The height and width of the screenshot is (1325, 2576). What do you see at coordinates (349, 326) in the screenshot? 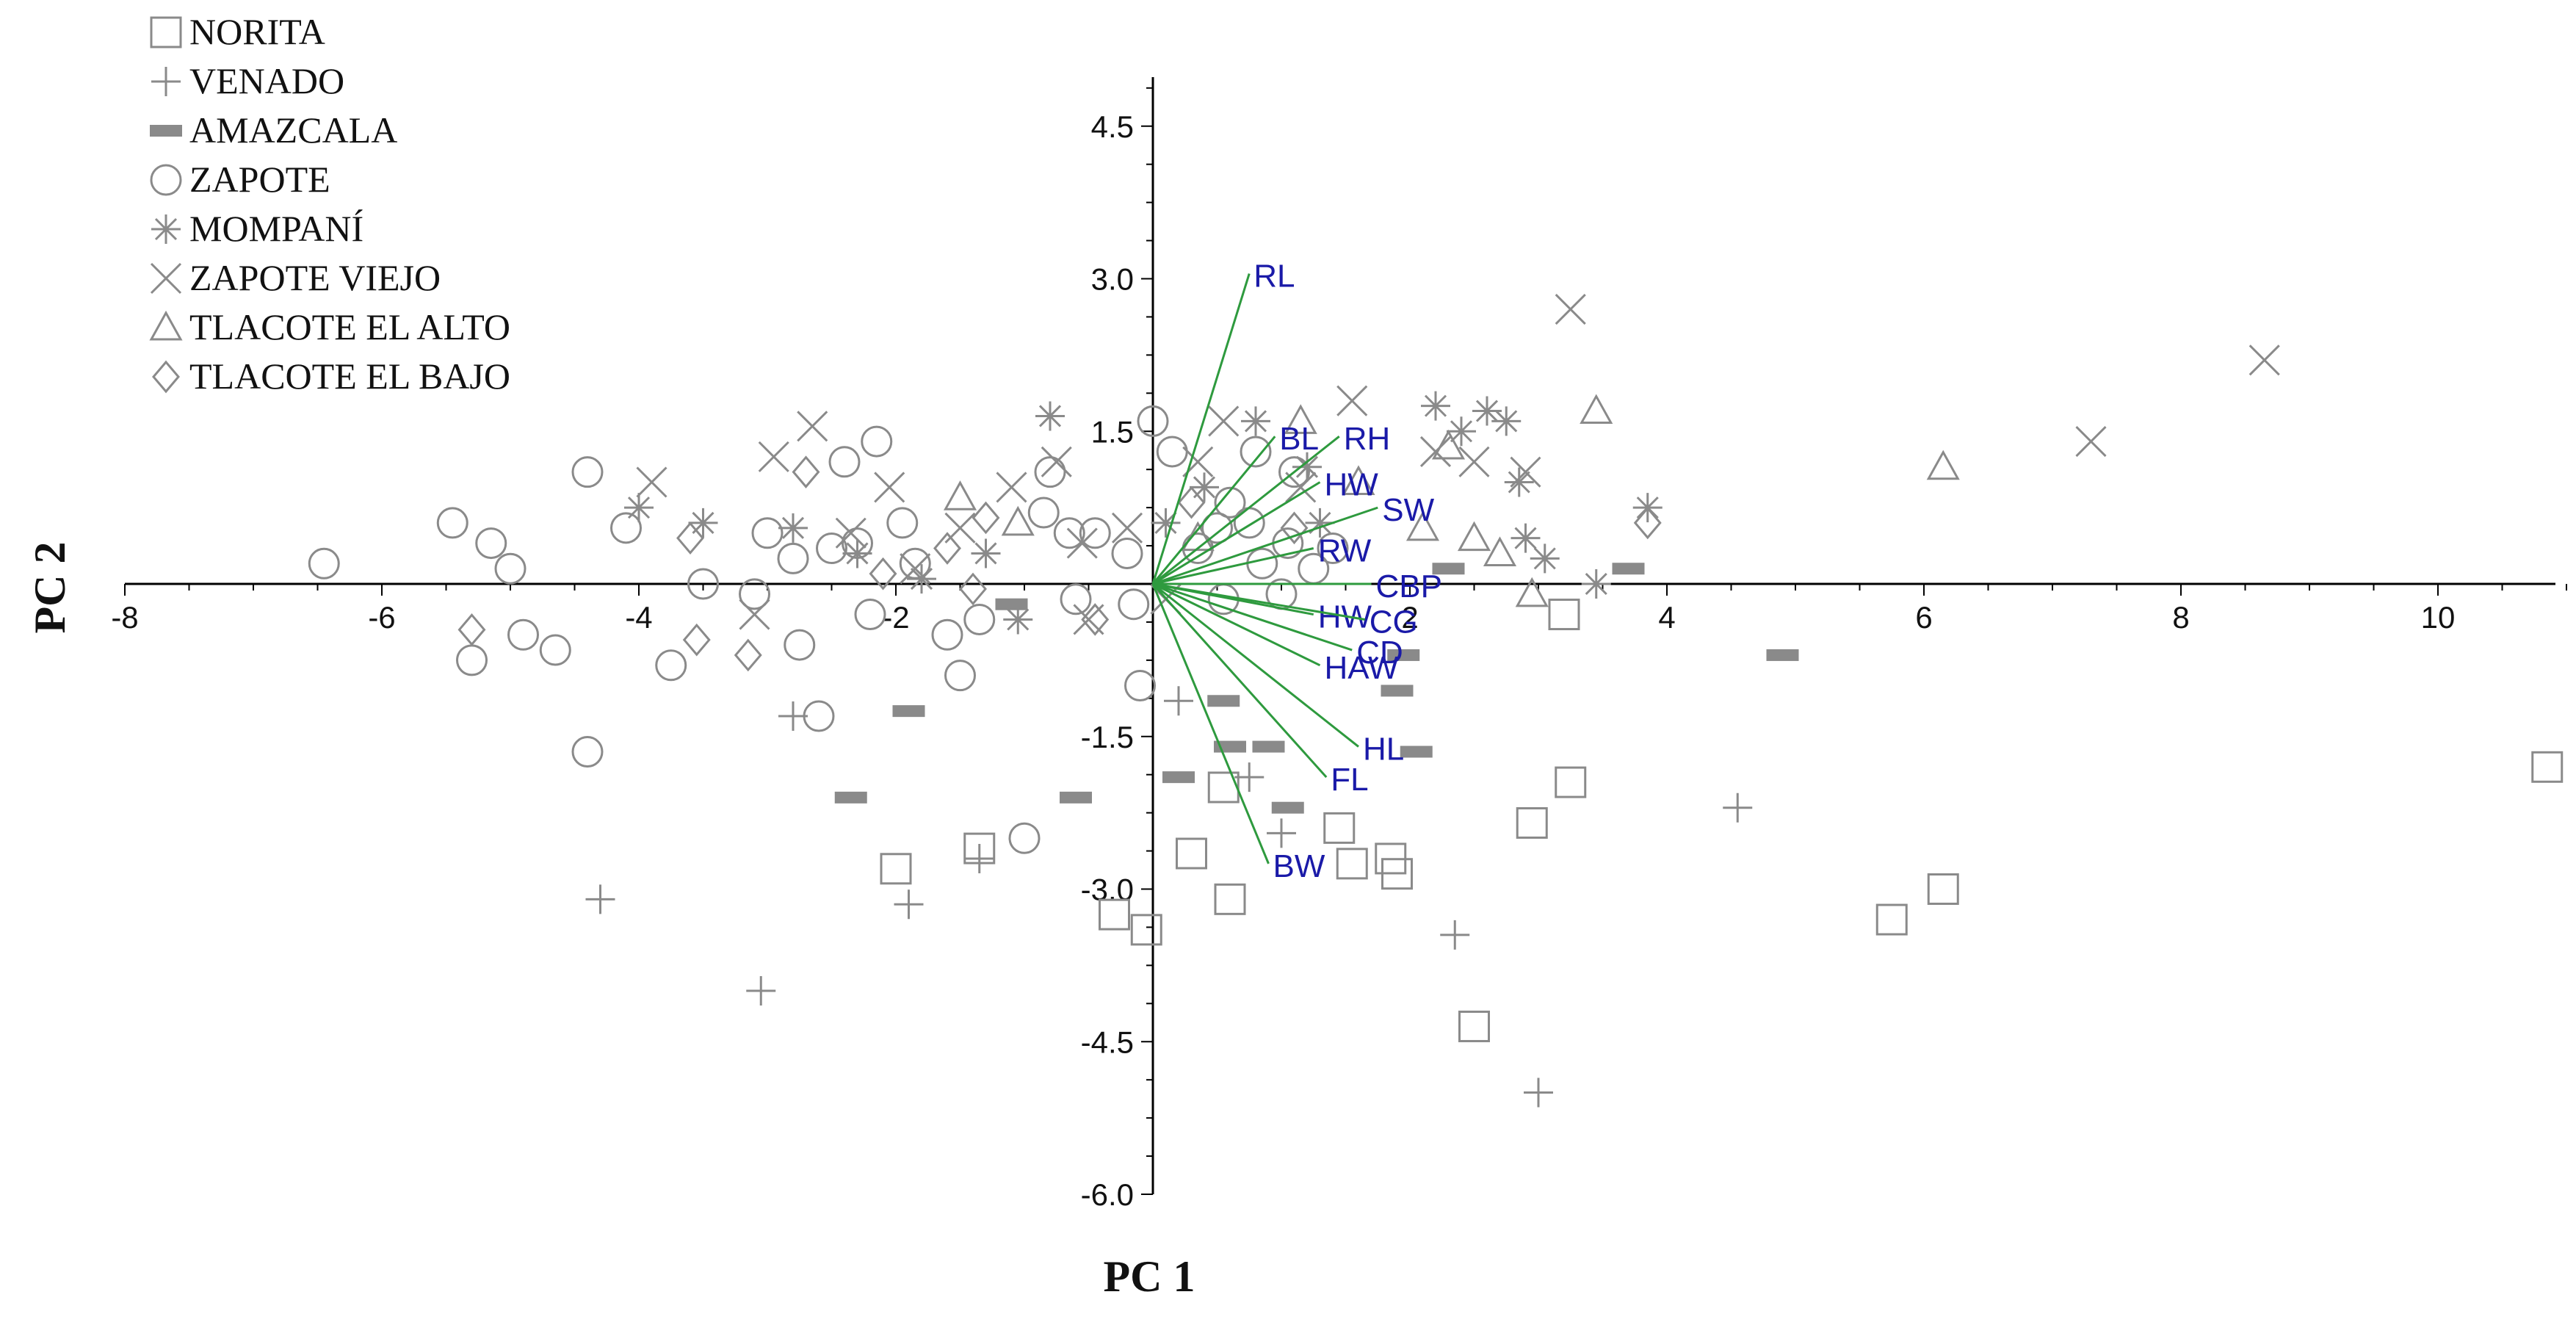
I see `legend-label: TLACOTE EL ALTO` at bounding box center [349, 326].